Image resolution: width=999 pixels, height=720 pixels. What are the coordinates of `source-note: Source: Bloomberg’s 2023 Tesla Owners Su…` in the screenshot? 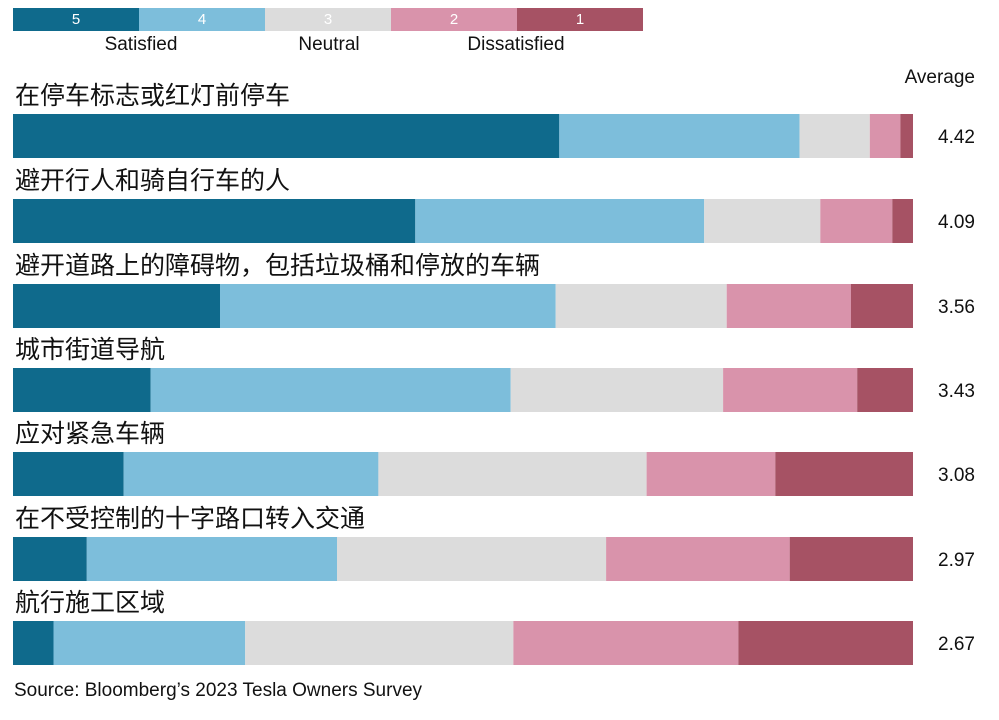 It's located at (218, 690).